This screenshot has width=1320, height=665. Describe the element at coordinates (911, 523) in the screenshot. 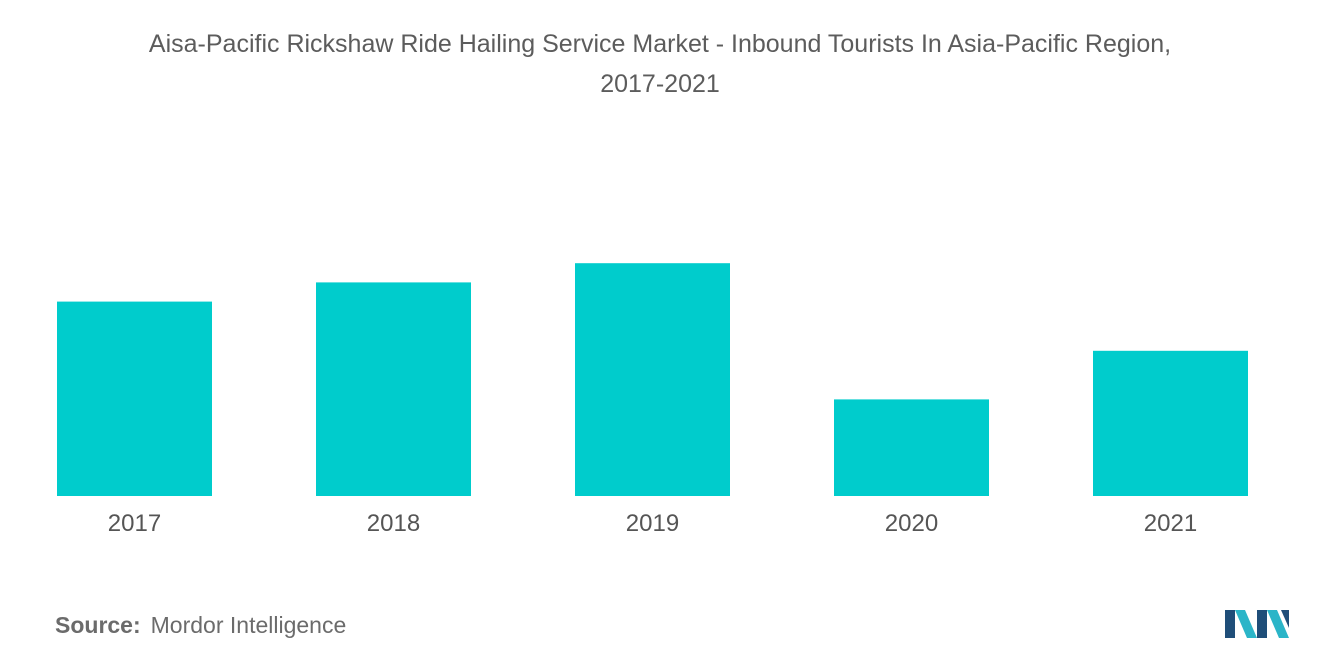

I see `x-tick-label-2020: 2020` at that location.